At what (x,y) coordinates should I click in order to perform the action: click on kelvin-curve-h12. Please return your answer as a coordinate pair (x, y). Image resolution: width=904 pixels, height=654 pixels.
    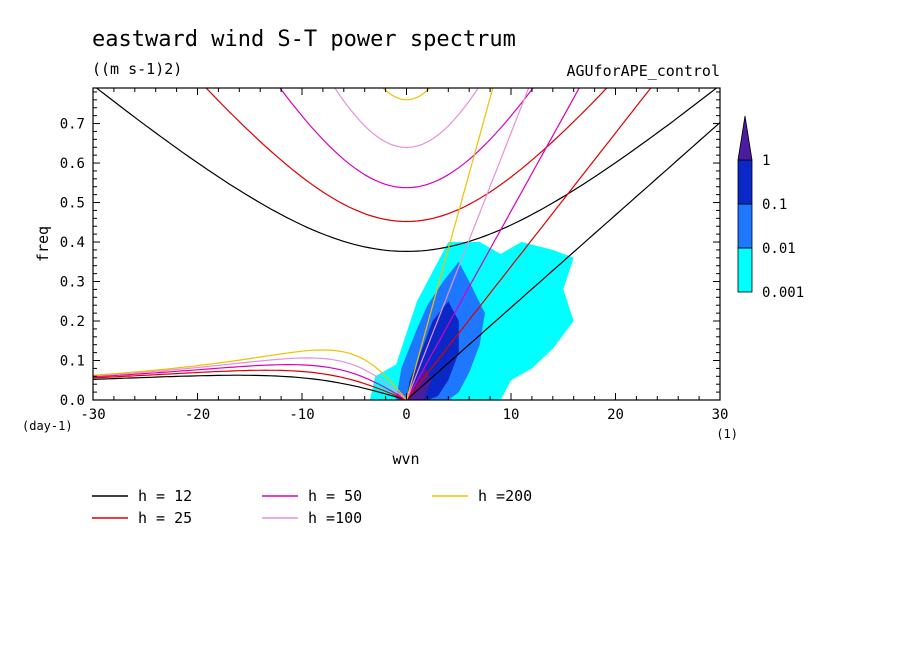
    Looking at the image, I should click on (563, 261).